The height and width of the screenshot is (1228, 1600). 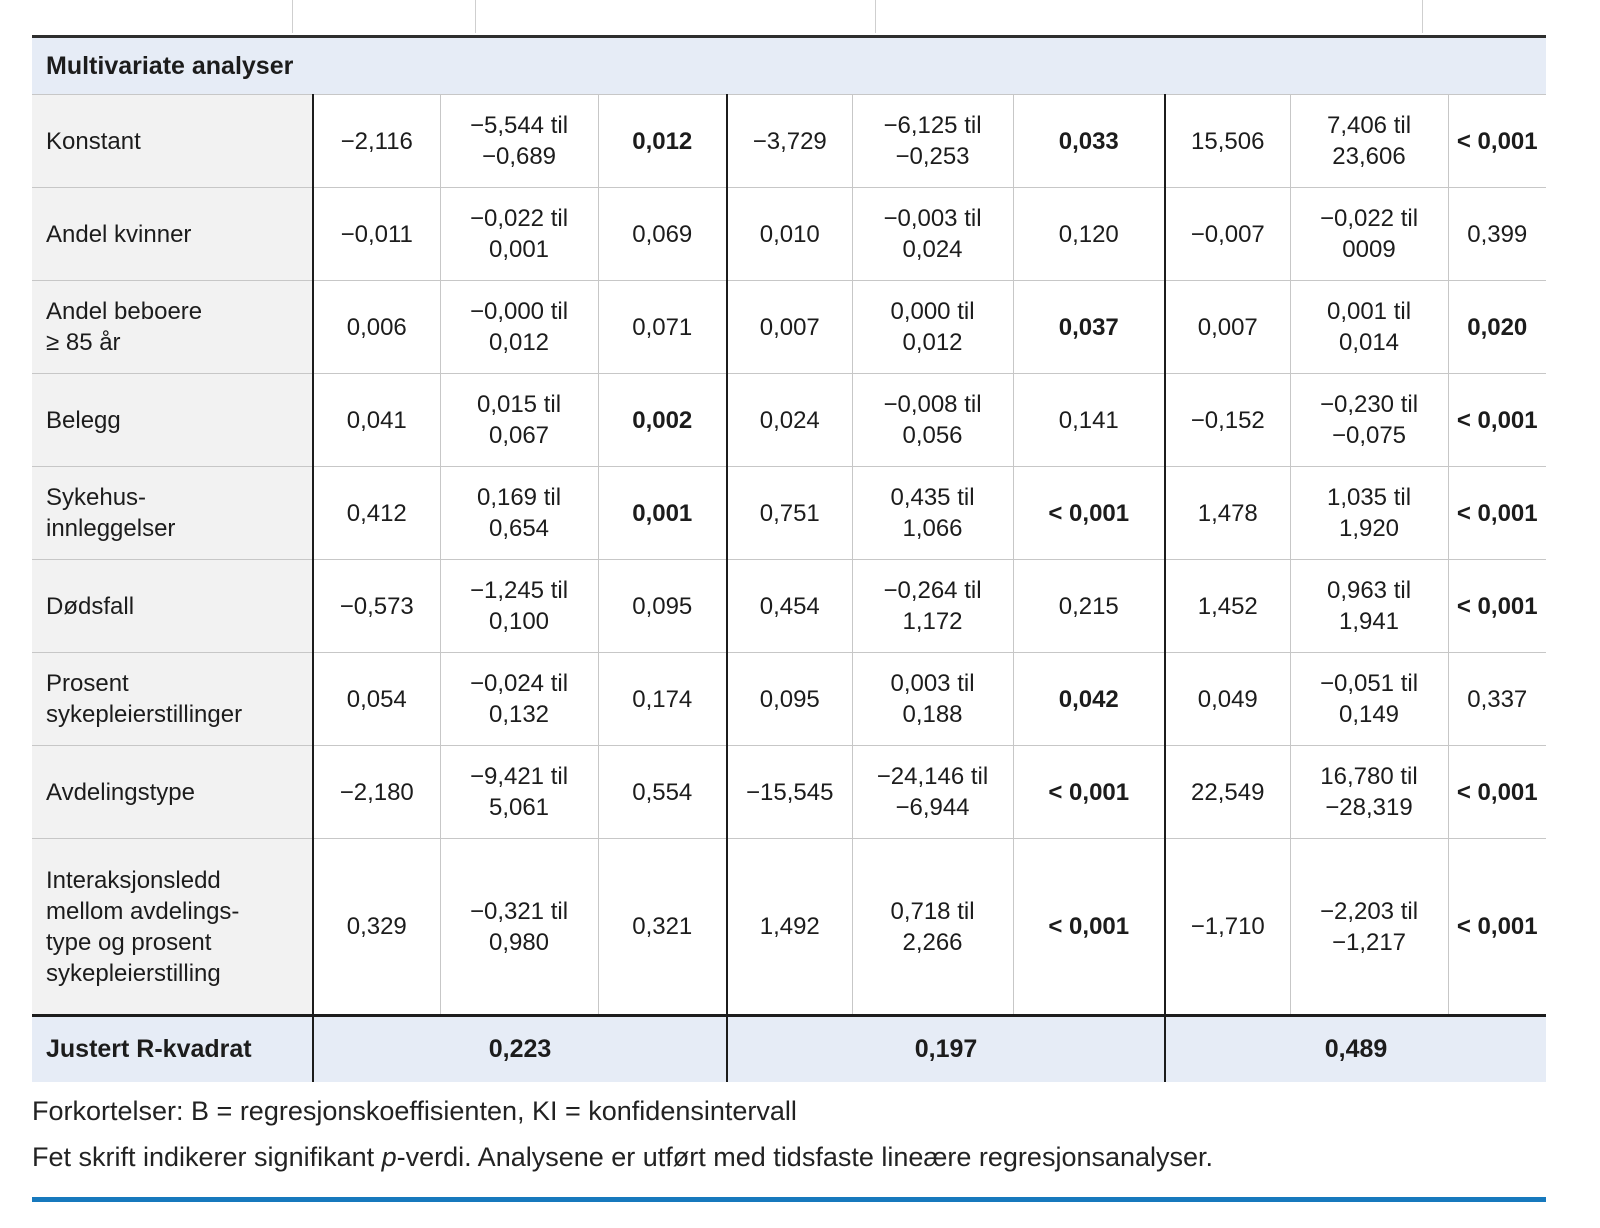 What do you see at coordinates (518, 927) in the screenshot?
I see `cell-ki: −0,321 til 0,980` at bounding box center [518, 927].